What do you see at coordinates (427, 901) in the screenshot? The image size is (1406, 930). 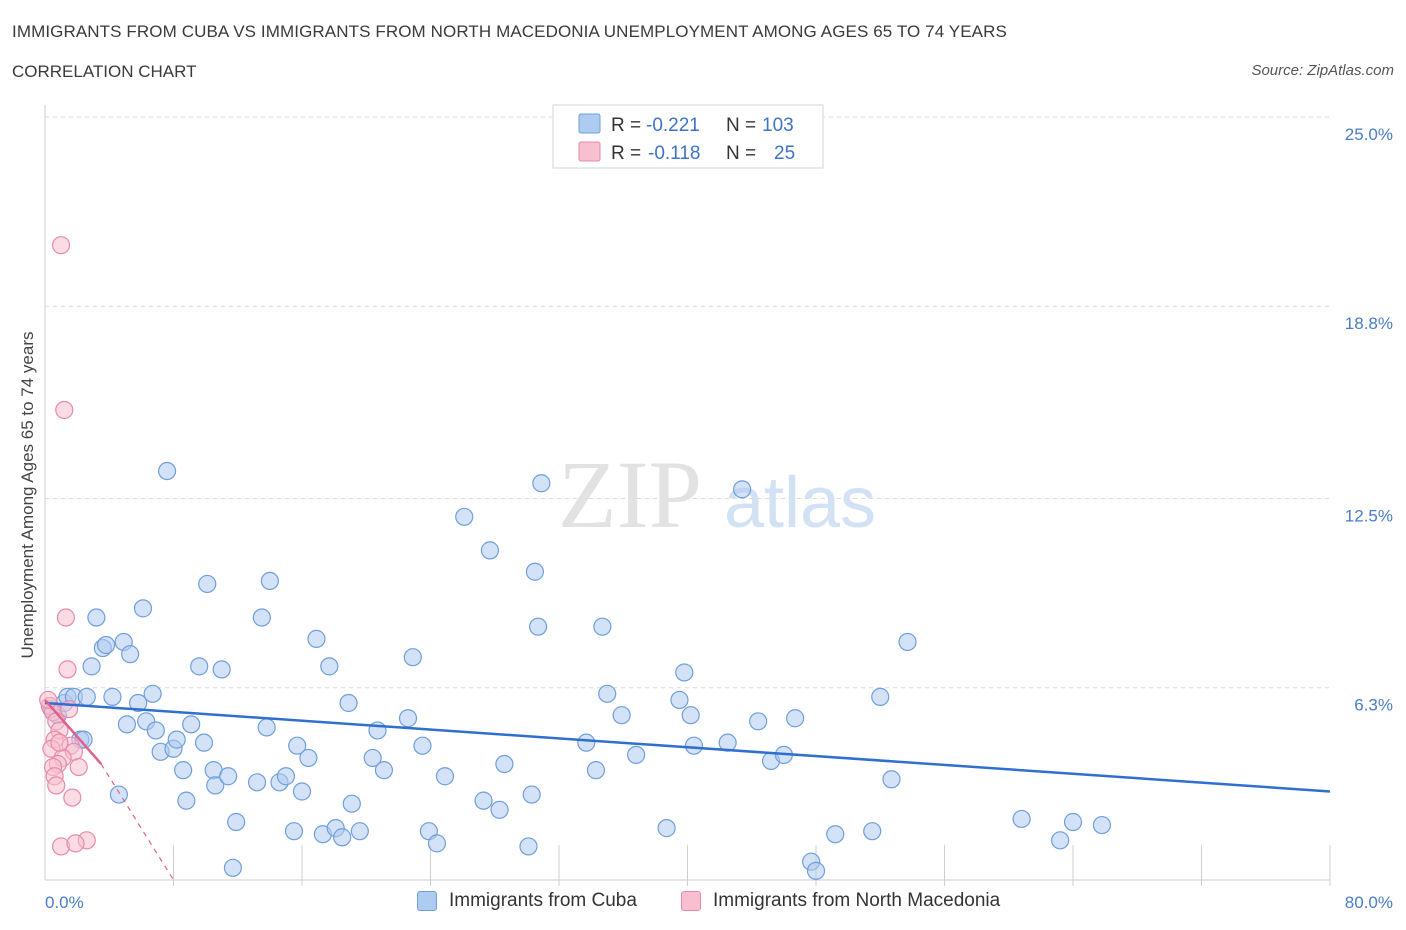 I see `bottom-legend-swatch-cuba` at bounding box center [427, 901].